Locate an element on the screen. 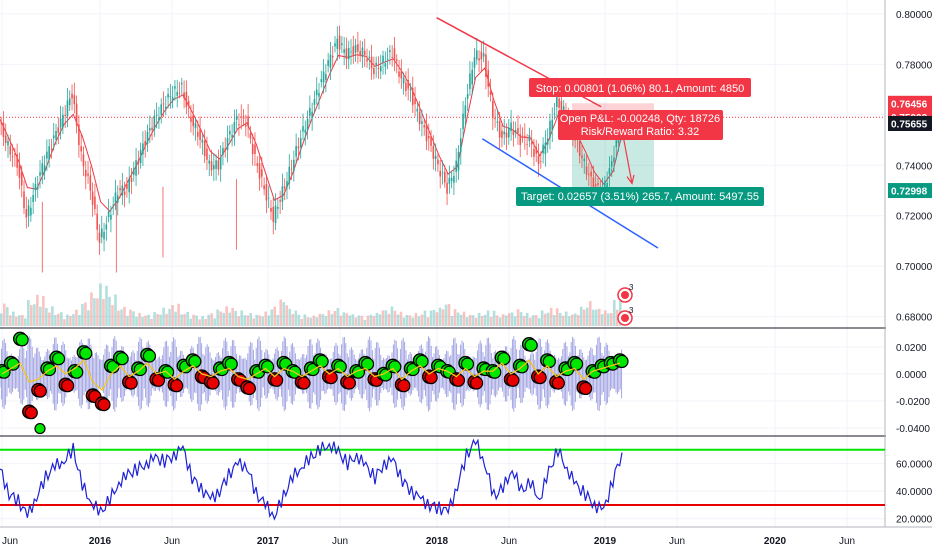  stop-label-box is located at coordinates (640, 87).